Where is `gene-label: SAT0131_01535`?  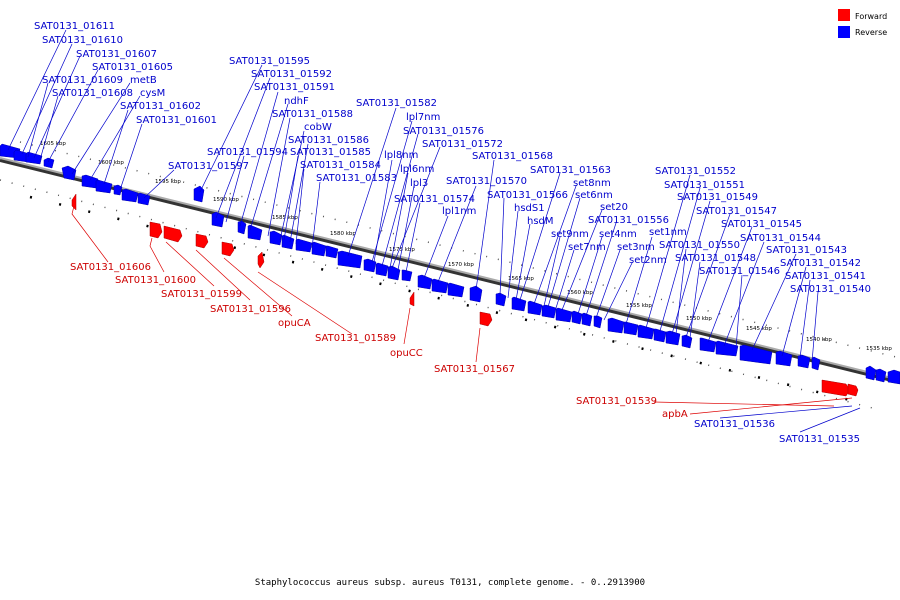 gene-label: SAT0131_01535 is located at coordinates (819, 439).